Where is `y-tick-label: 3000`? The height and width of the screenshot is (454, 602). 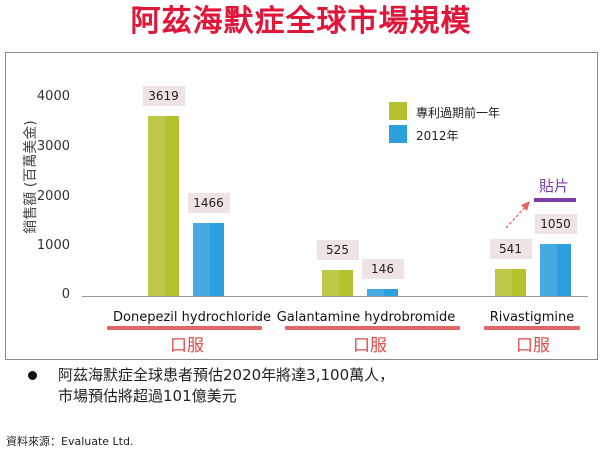 y-tick-label: 3000 is located at coordinates (53, 146).